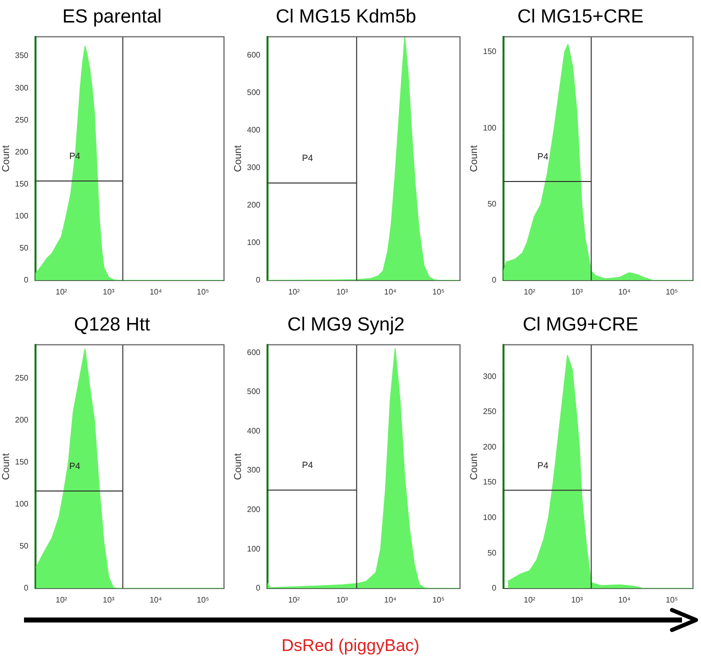 Image resolution: width=701 pixels, height=665 pixels. What do you see at coordinates (350, 646) in the screenshot?
I see `x-axis-title: DsRed (piggyBac)` at bounding box center [350, 646].